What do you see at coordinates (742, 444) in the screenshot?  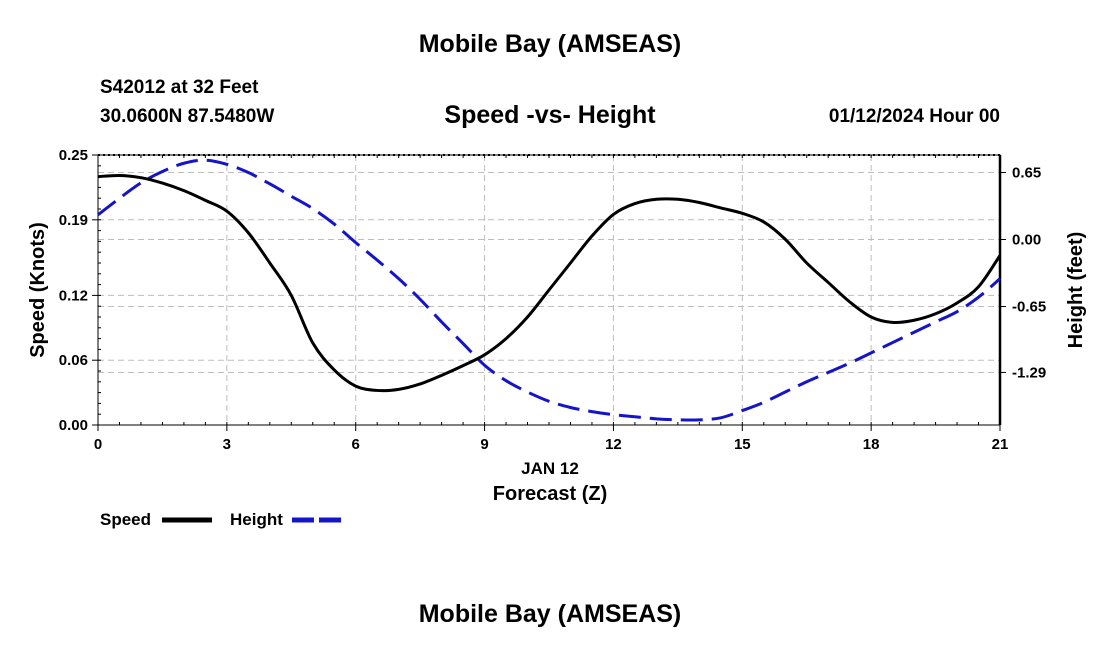 I see `x-tick-label-15: 15` at bounding box center [742, 444].